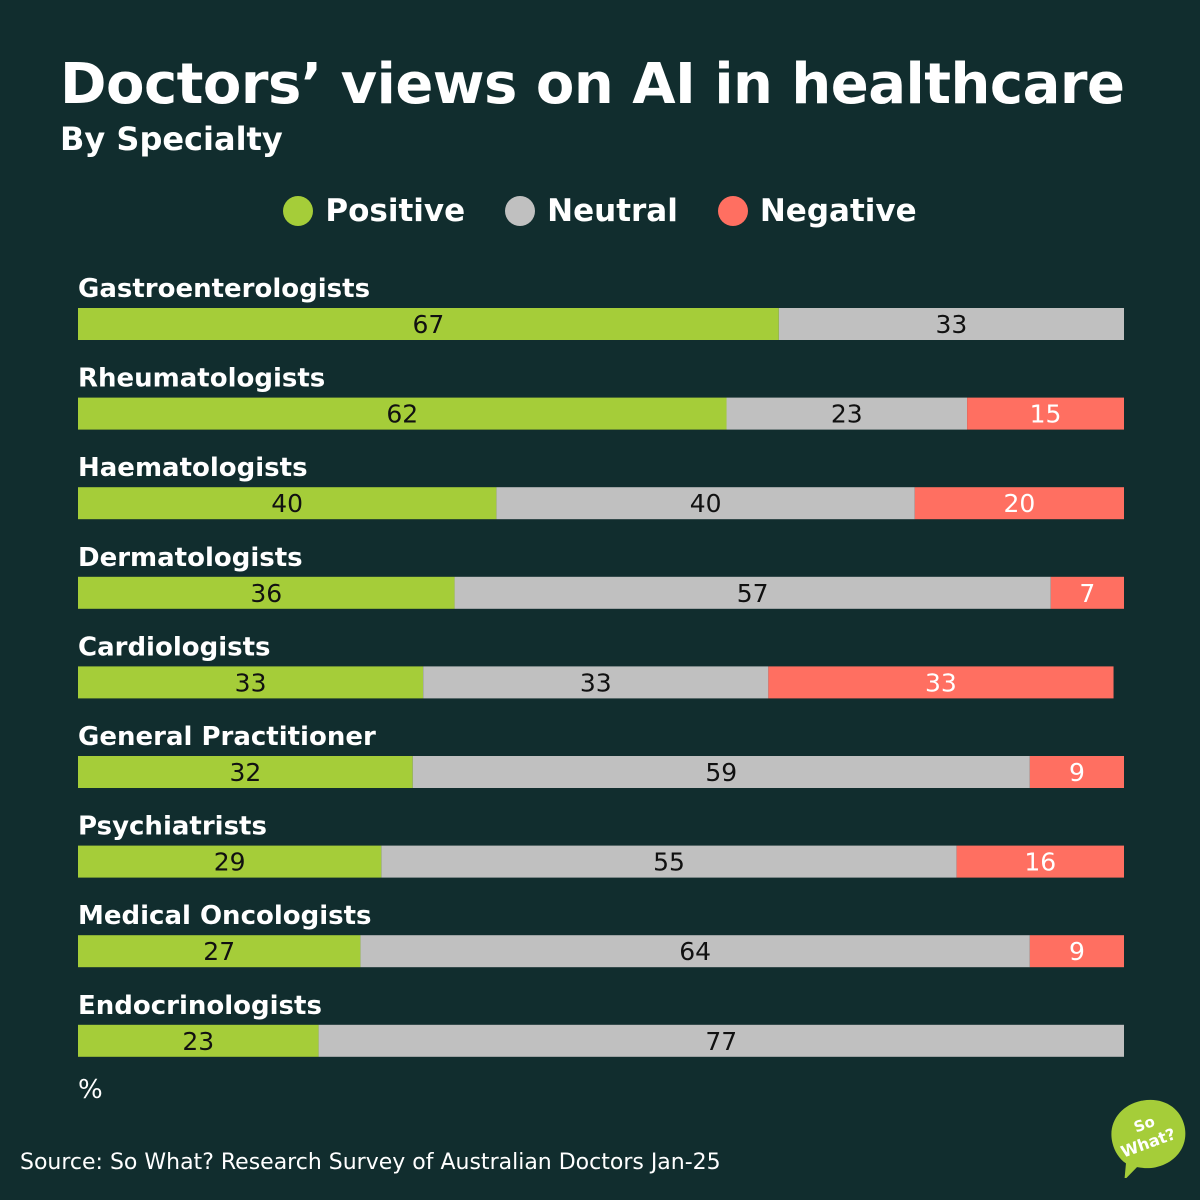 The height and width of the screenshot is (1200, 1200). I want to click on data-label: 16, so click(1040, 862).